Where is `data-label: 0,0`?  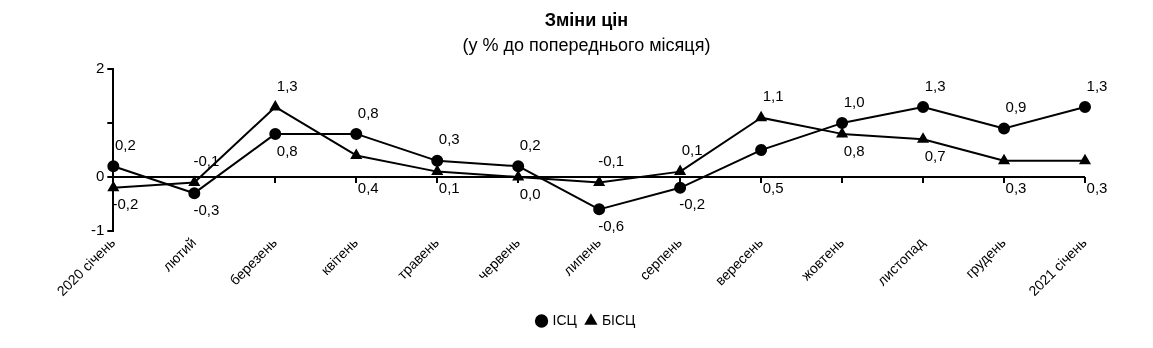 data-label: 0,0 is located at coordinates (530, 193).